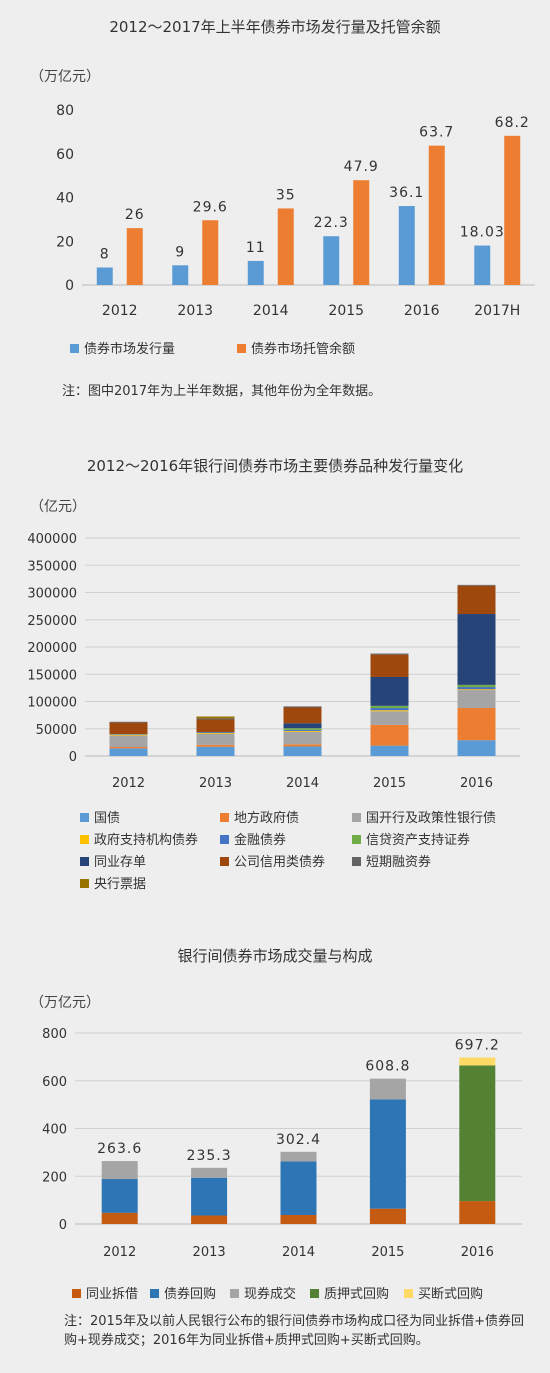 The width and height of the screenshot is (550, 1373). I want to click on data-label: 35, so click(286, 195).